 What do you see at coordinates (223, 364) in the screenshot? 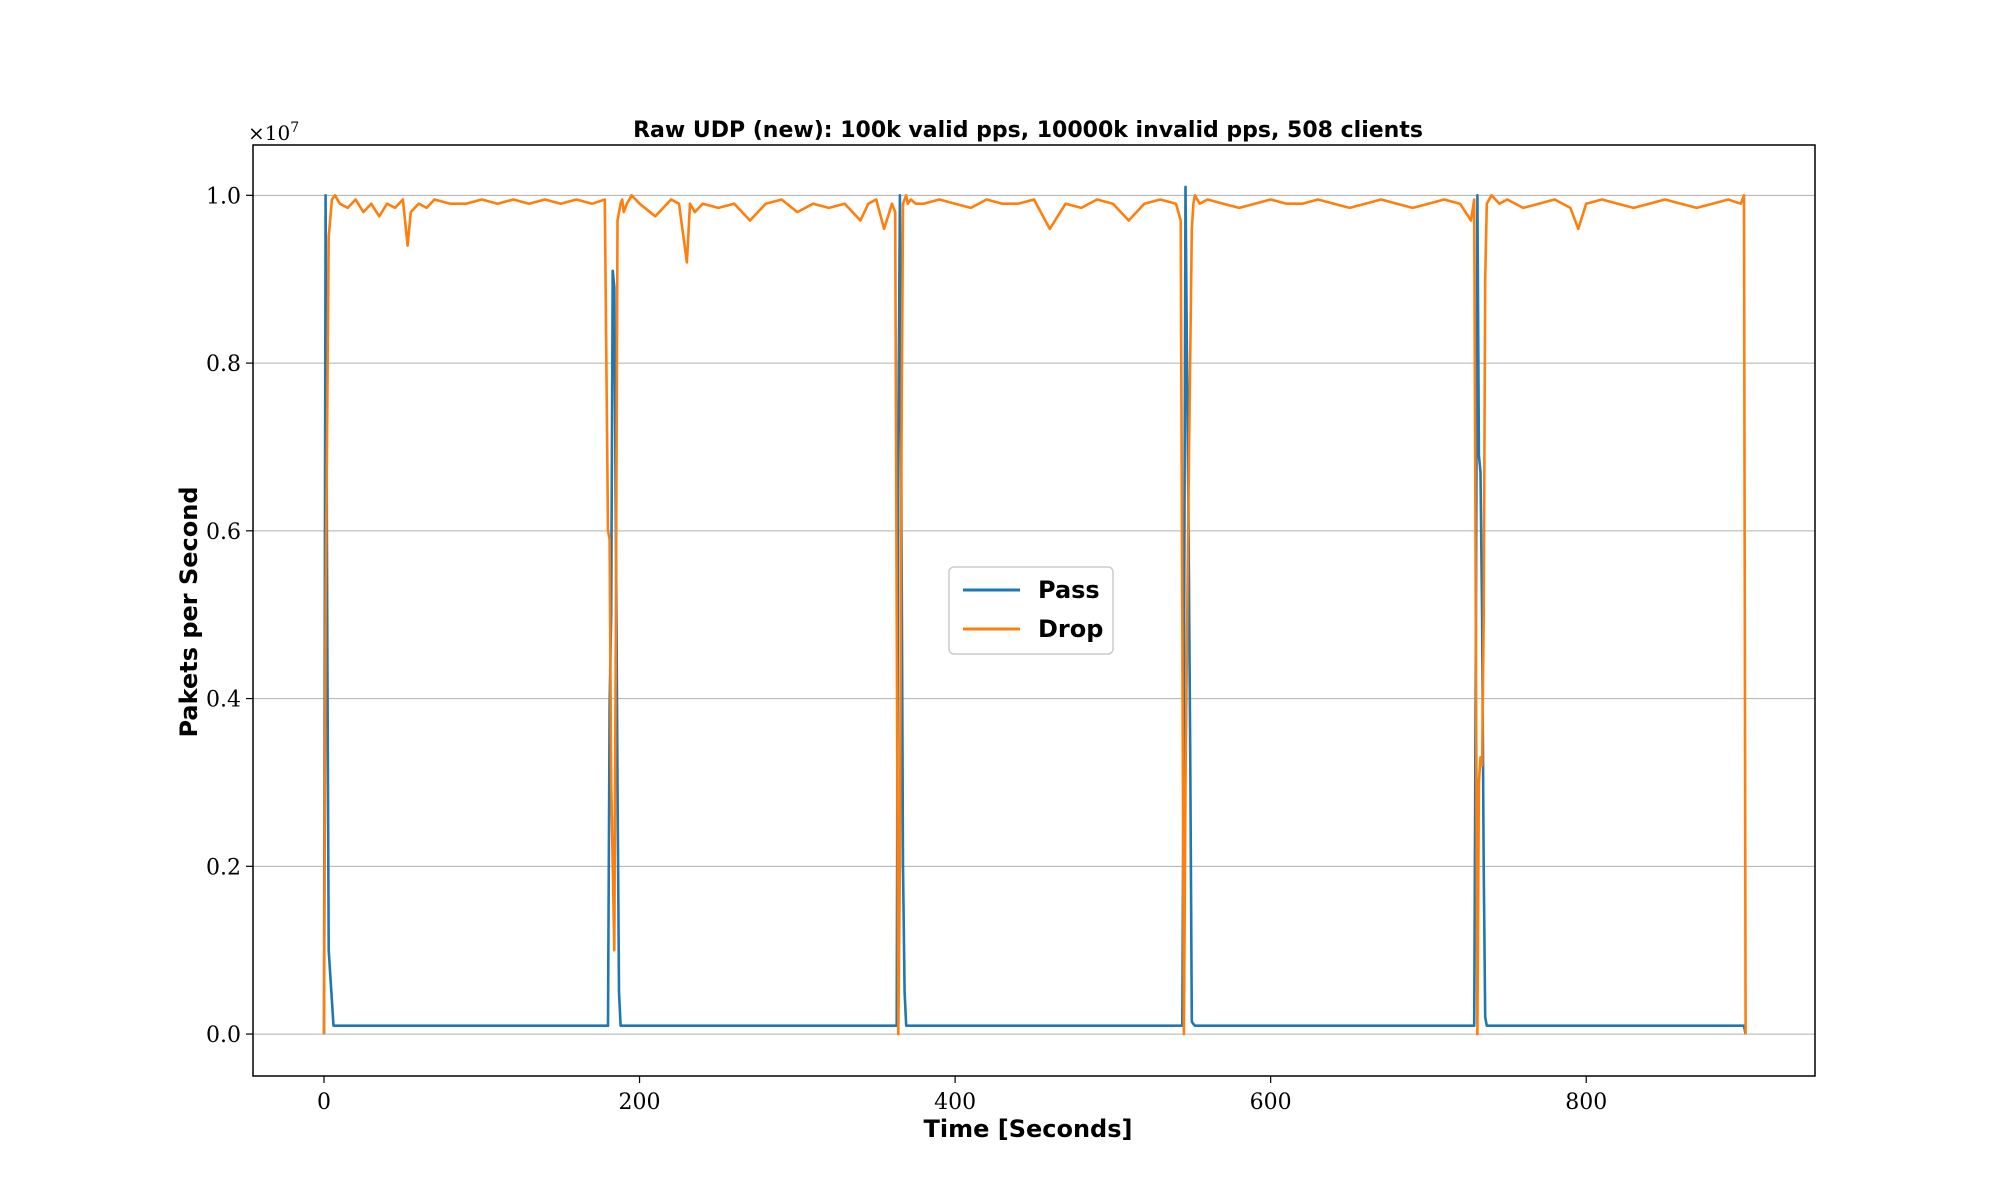
I see `y-tick-label: 0.8` at bounding box center [223, 364].